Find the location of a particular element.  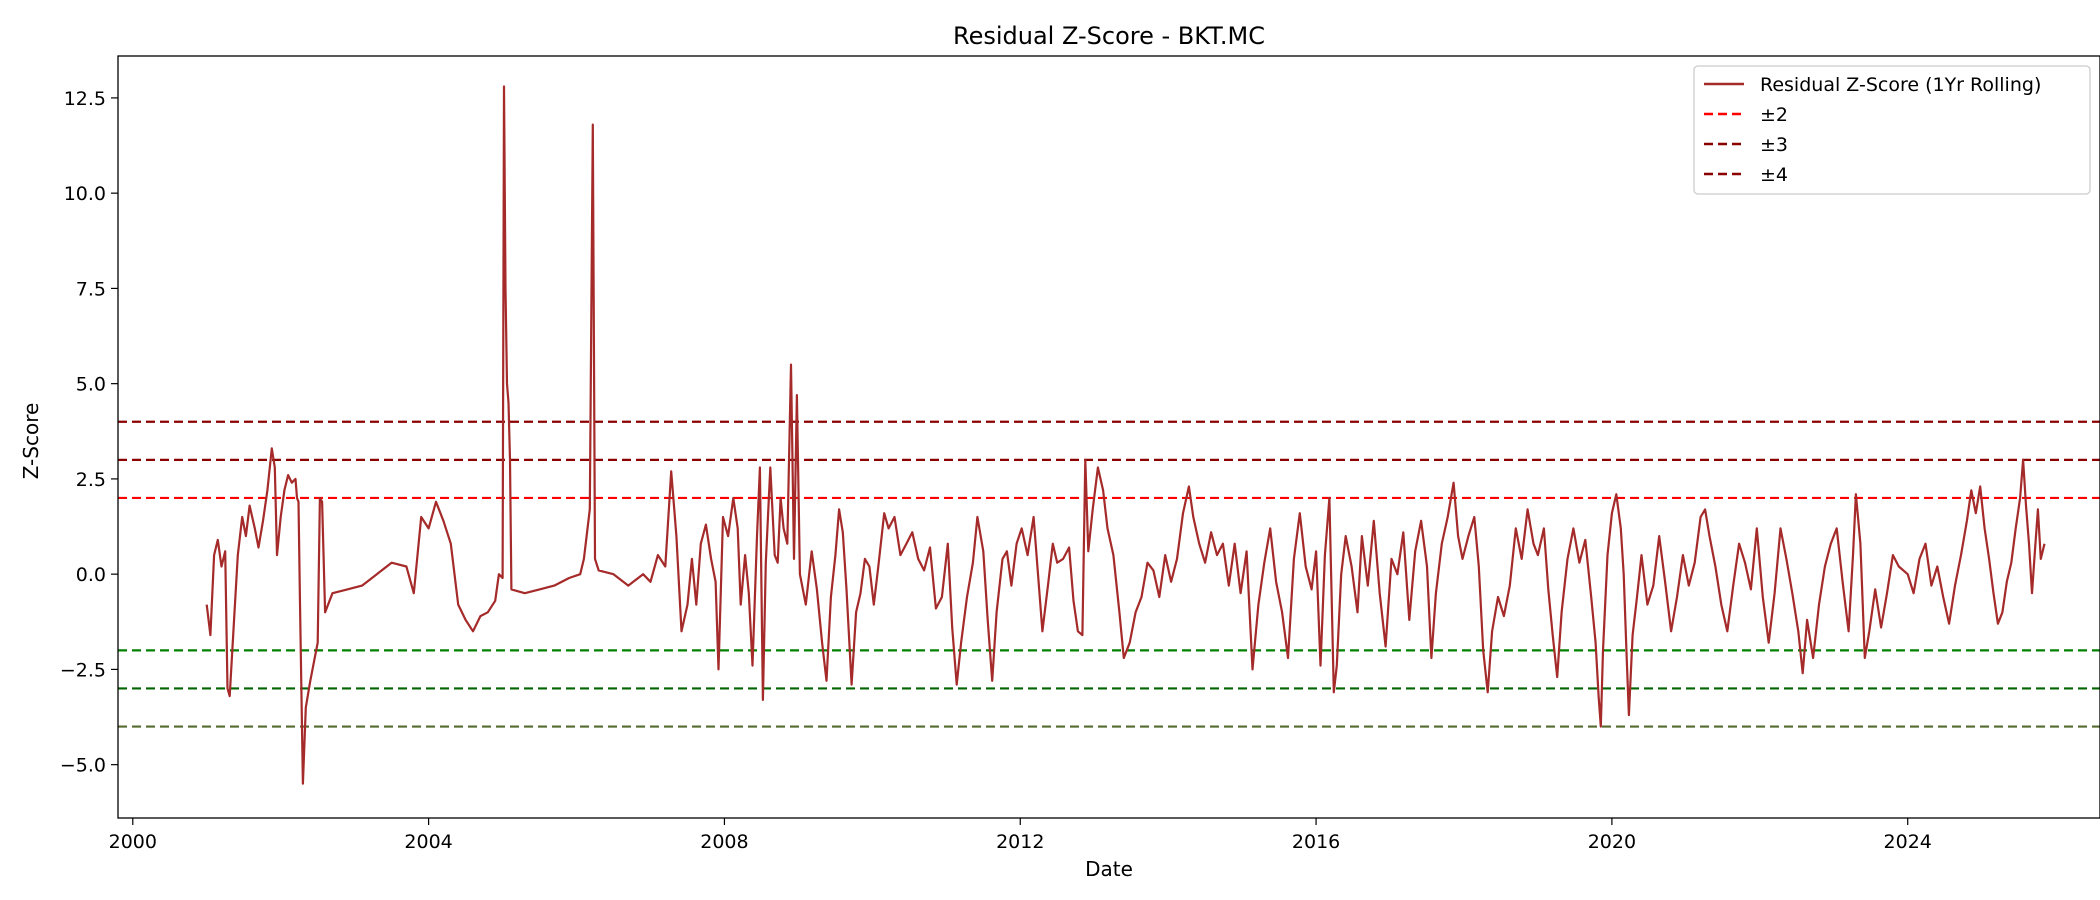

y-tick-label: −2.5 is located at coordinates (83, 670).